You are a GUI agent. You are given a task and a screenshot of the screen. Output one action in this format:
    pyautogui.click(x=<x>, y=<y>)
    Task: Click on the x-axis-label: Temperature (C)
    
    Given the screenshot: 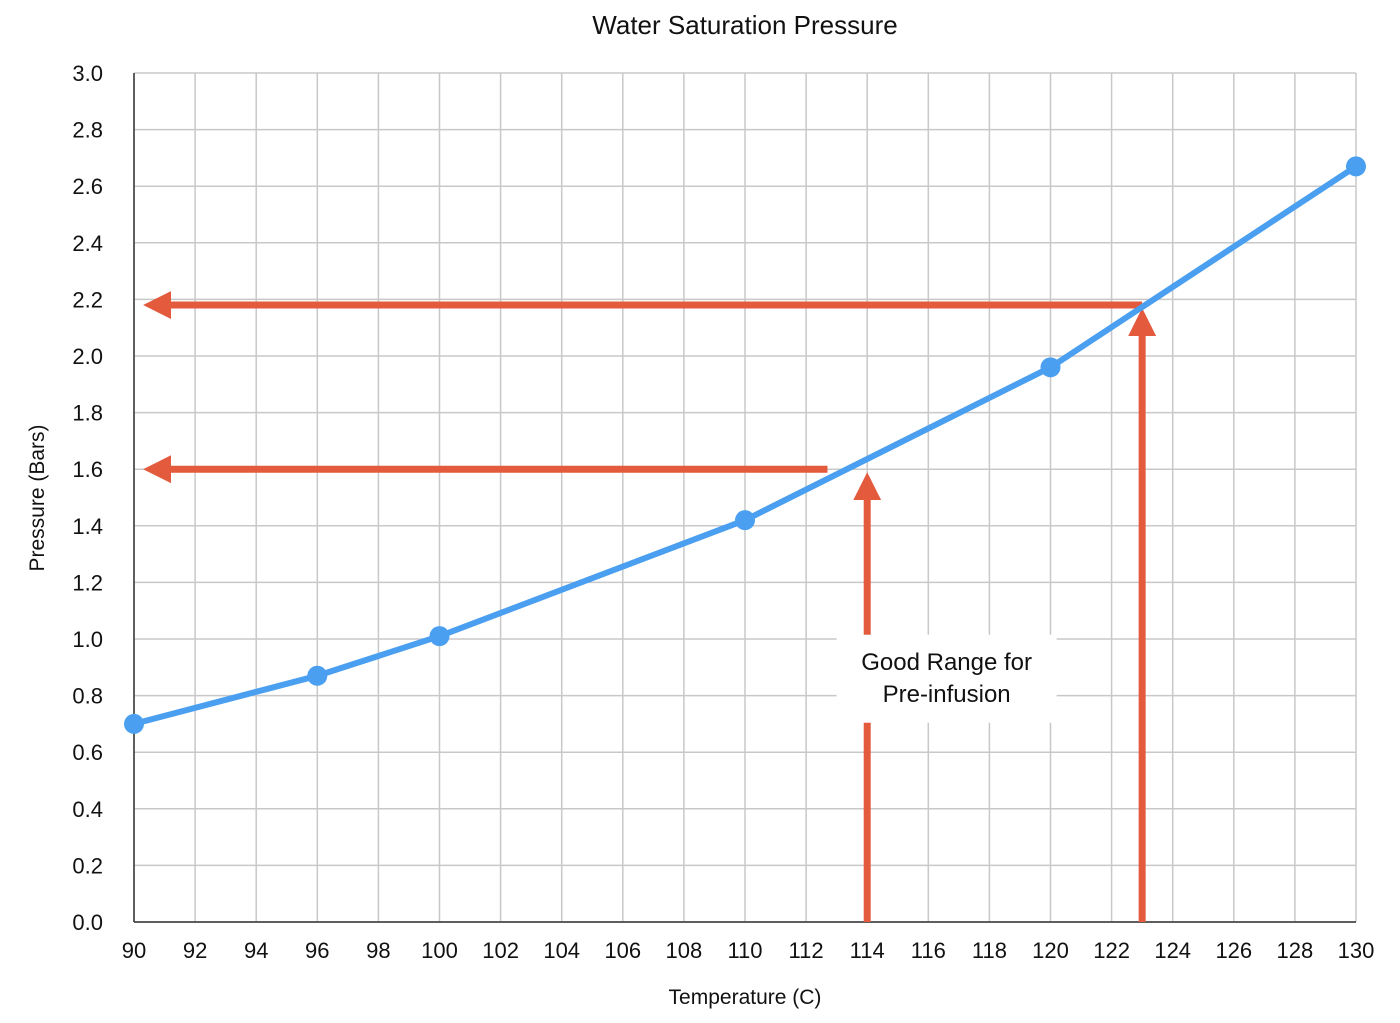 What is the action you would take?
    pyautogui.click(x=745, y=997)
    